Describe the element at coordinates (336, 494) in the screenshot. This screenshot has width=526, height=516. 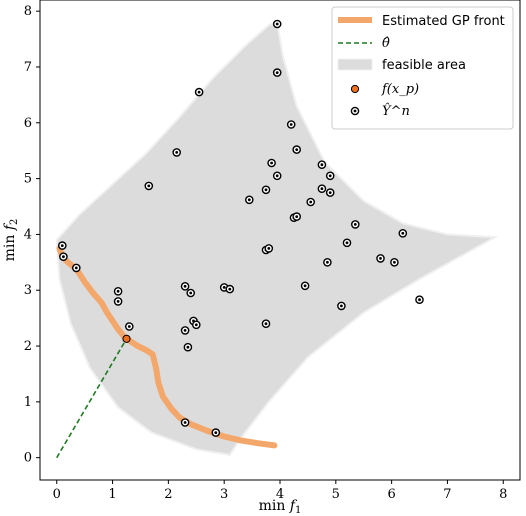
I see `x-tick-label: 5` at that location.